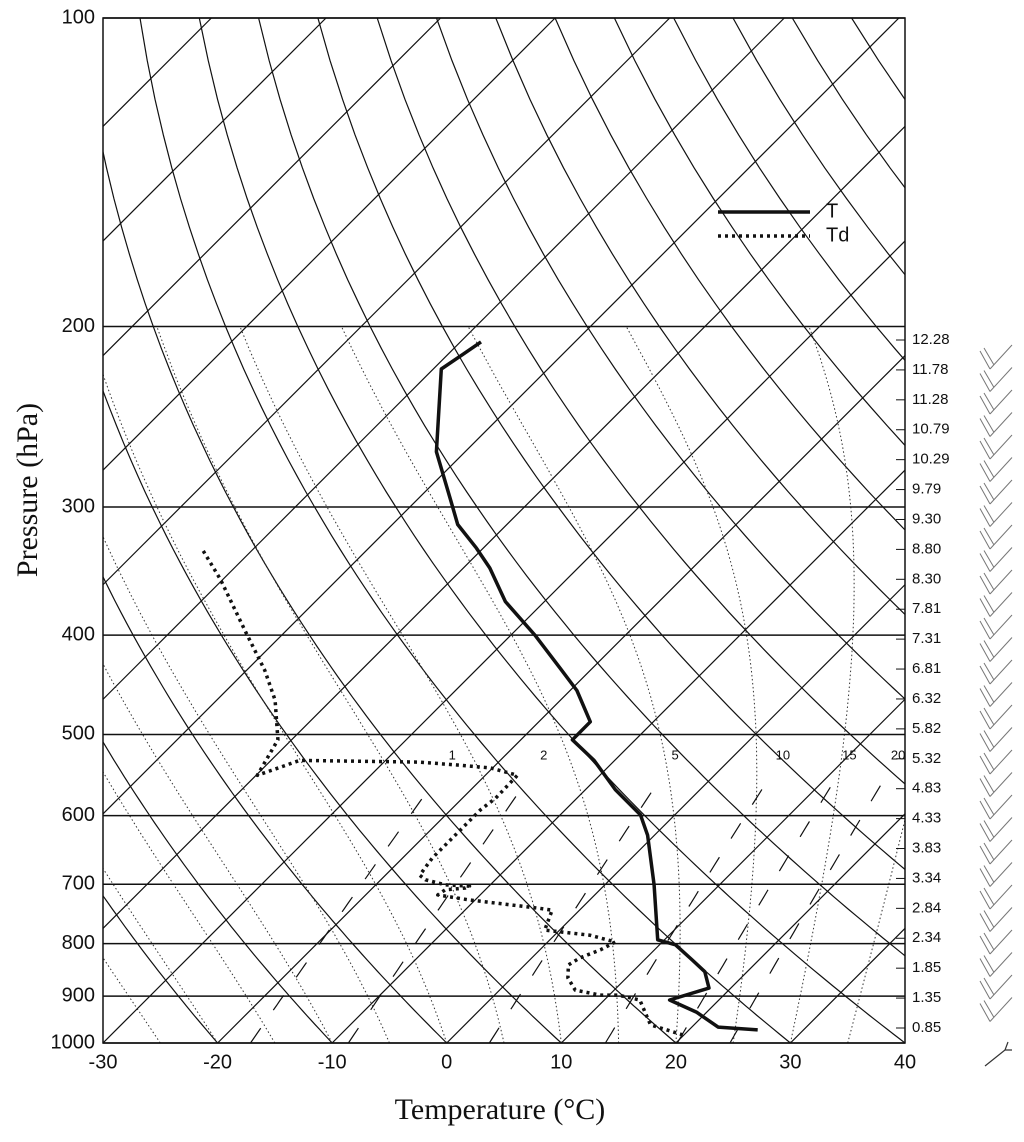 The image size is (1024, 1142). I want to click on y-tick-label: 100, so click(78, 17).